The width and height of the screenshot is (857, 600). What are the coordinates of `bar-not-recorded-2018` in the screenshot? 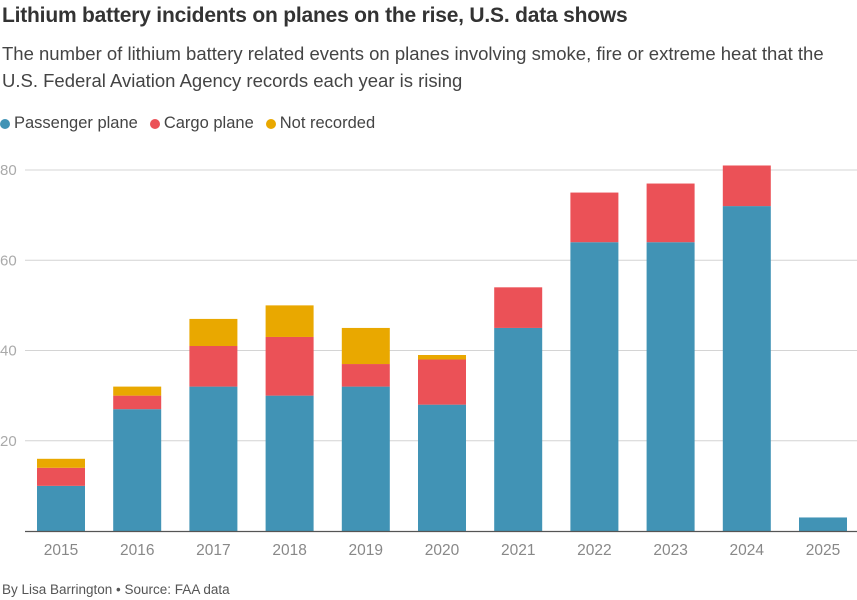 It's located at (289, 321).